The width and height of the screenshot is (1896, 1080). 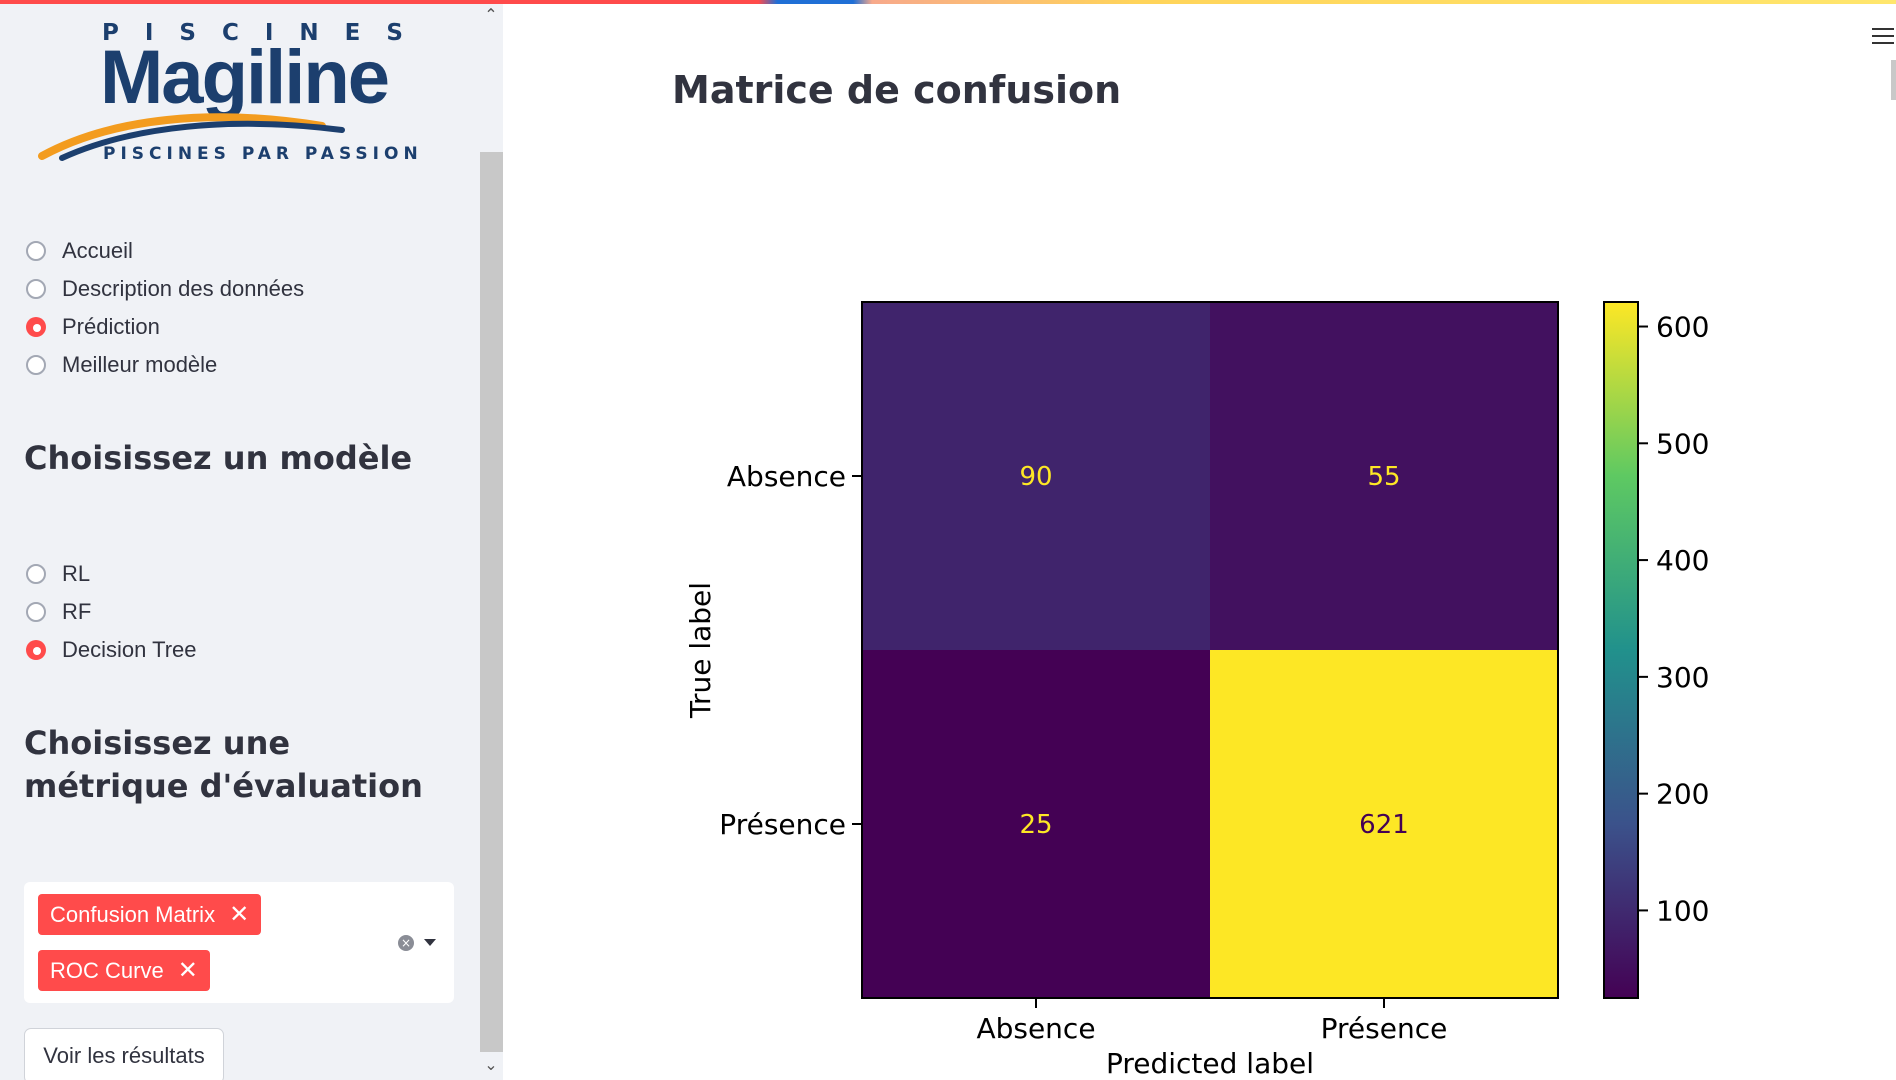 What do you see at coordinates (782, 824) in the screenshot?
I see `y-tick-label: Présence` at bounding box center [782, 824].